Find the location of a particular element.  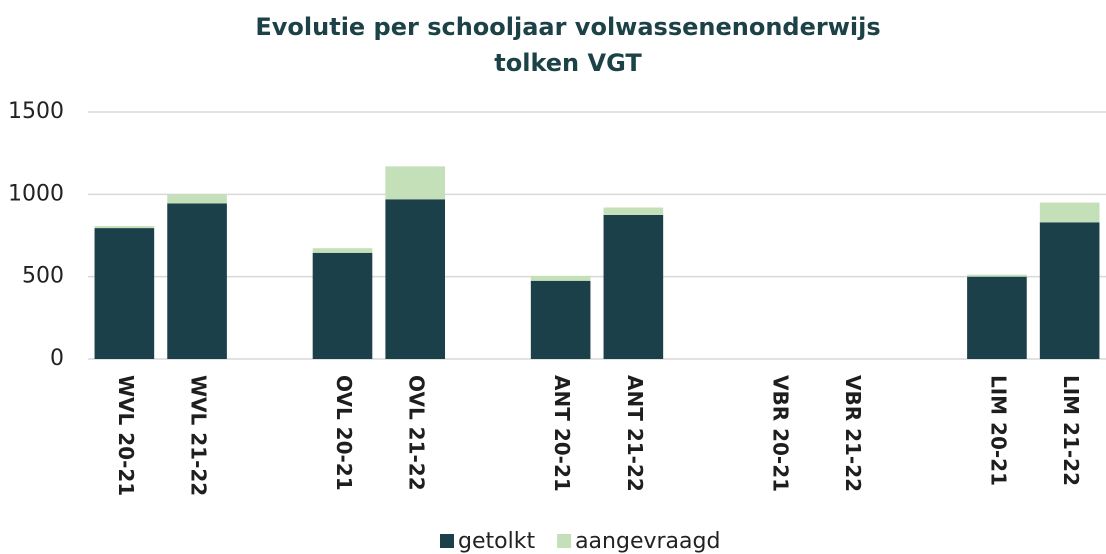

x-tick-label: ANT 21-22 is located at coordinates (635, 433).